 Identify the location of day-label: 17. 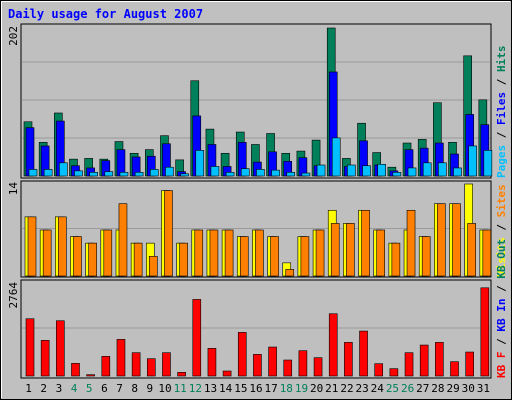
(271, 388).